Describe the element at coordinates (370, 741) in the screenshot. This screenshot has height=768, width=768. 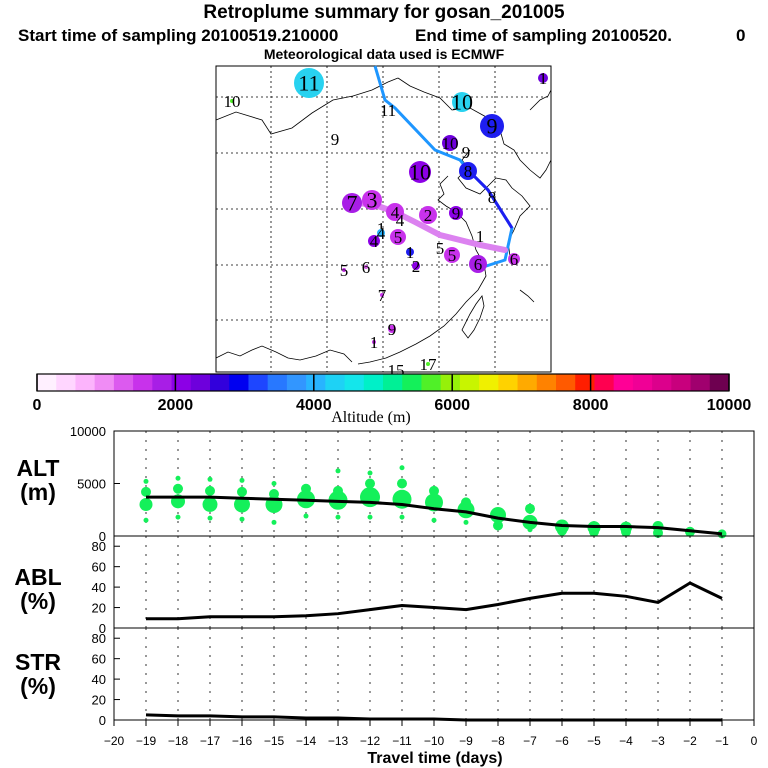
I see `xtick-8: −12` at that location.